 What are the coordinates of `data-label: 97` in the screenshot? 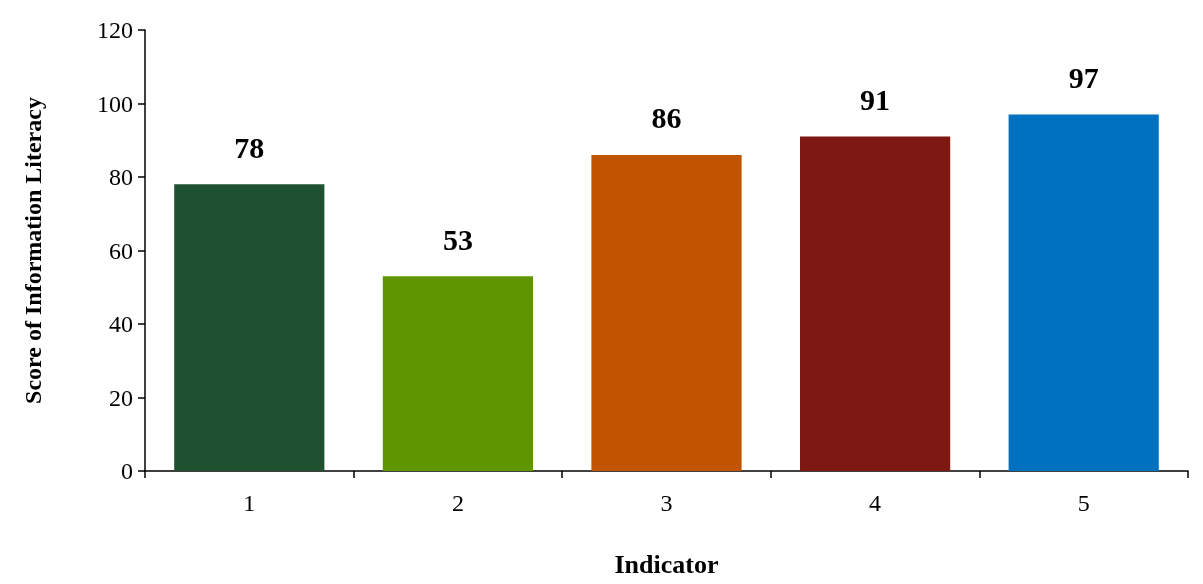 It's located at (1083, 78).